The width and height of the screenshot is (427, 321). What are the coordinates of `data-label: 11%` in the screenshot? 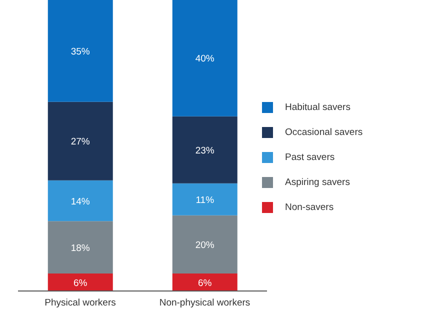 It's located at (205, 200).